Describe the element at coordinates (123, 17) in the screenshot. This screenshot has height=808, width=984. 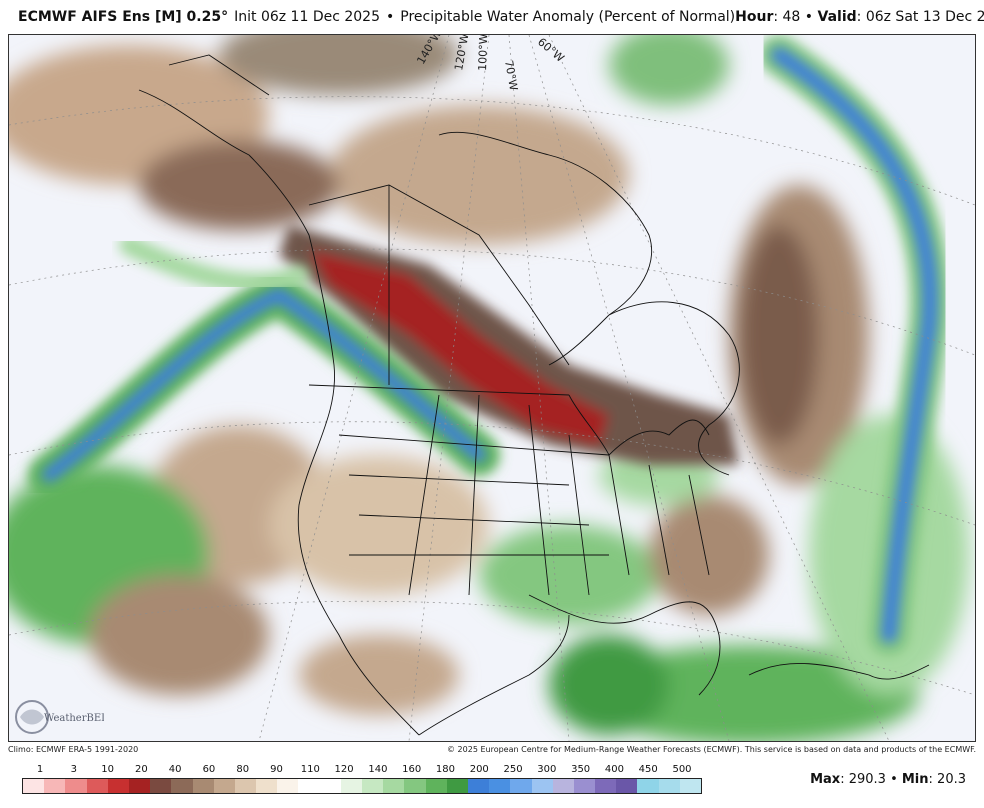
I see `model-title: ECMWF AIFS Ens [M] 0.25°` at that location.